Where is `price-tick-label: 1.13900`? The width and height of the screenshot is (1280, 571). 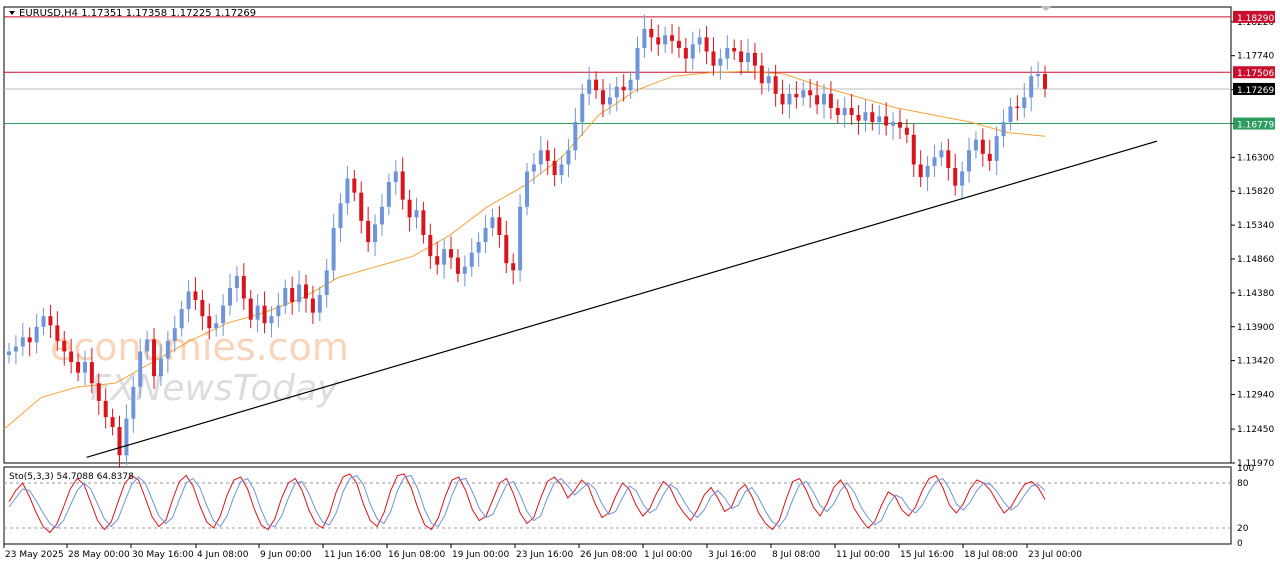
price-tick-label: 1.13900 is located at coordinates (1255, 328).